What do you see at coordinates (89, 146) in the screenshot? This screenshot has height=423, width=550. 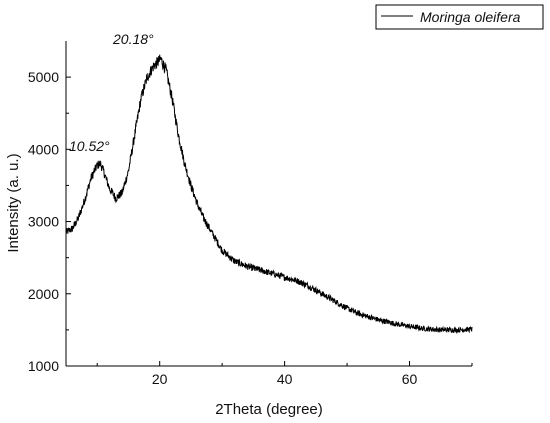 I see `peak-label-10-52: 10.52°` at bounding box center [89, 146].